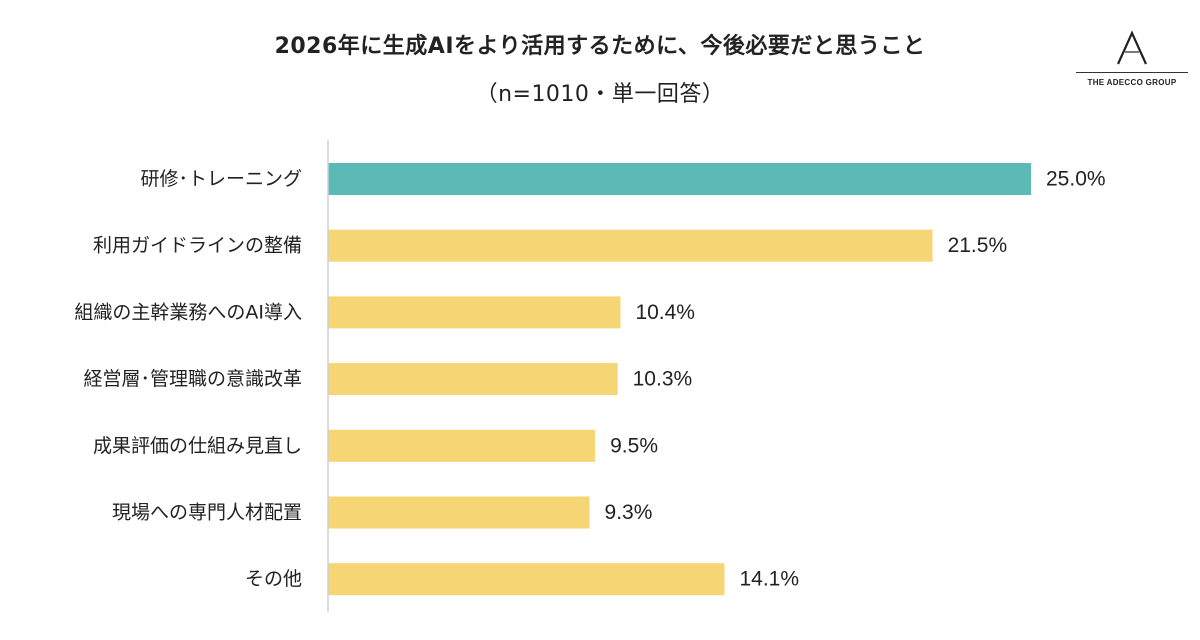 This screenshot has height=640, width=1200. I want to click on value-label: 25.0%, so click(1076, 179).